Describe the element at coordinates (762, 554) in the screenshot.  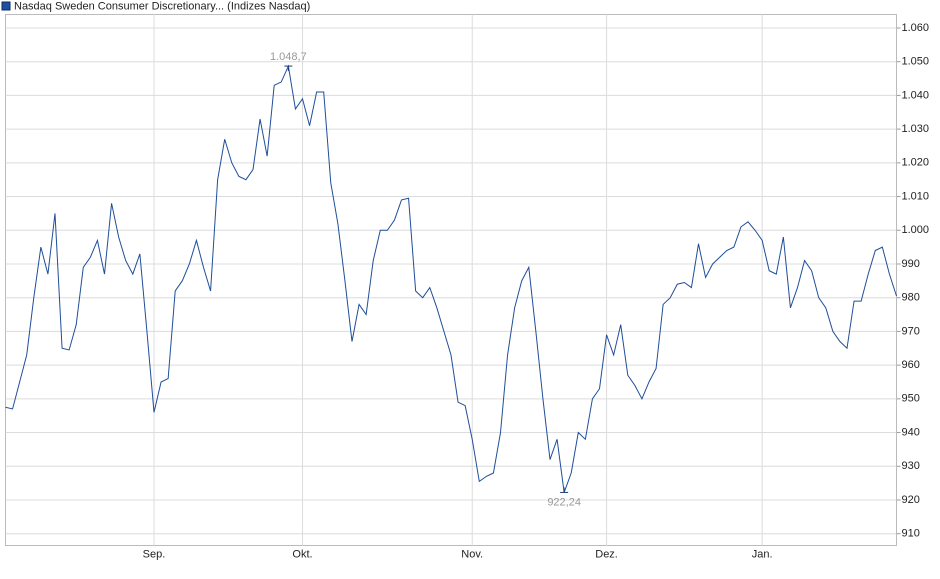
I see `x-tick-label: Jan.` at that location.